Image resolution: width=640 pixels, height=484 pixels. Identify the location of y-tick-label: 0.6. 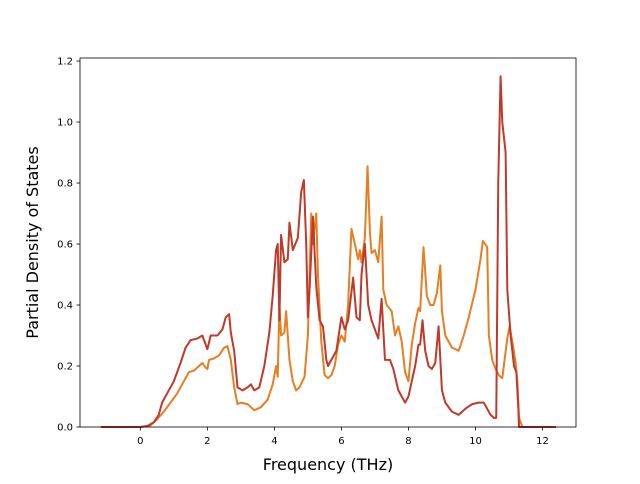
(65, 245).